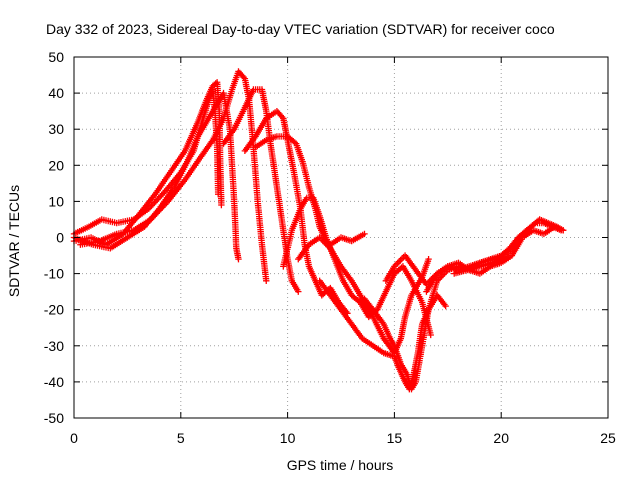  Describe the element at coordinates (54, 310) in the screenshot. I see `y-tick-label: -20` at that location.